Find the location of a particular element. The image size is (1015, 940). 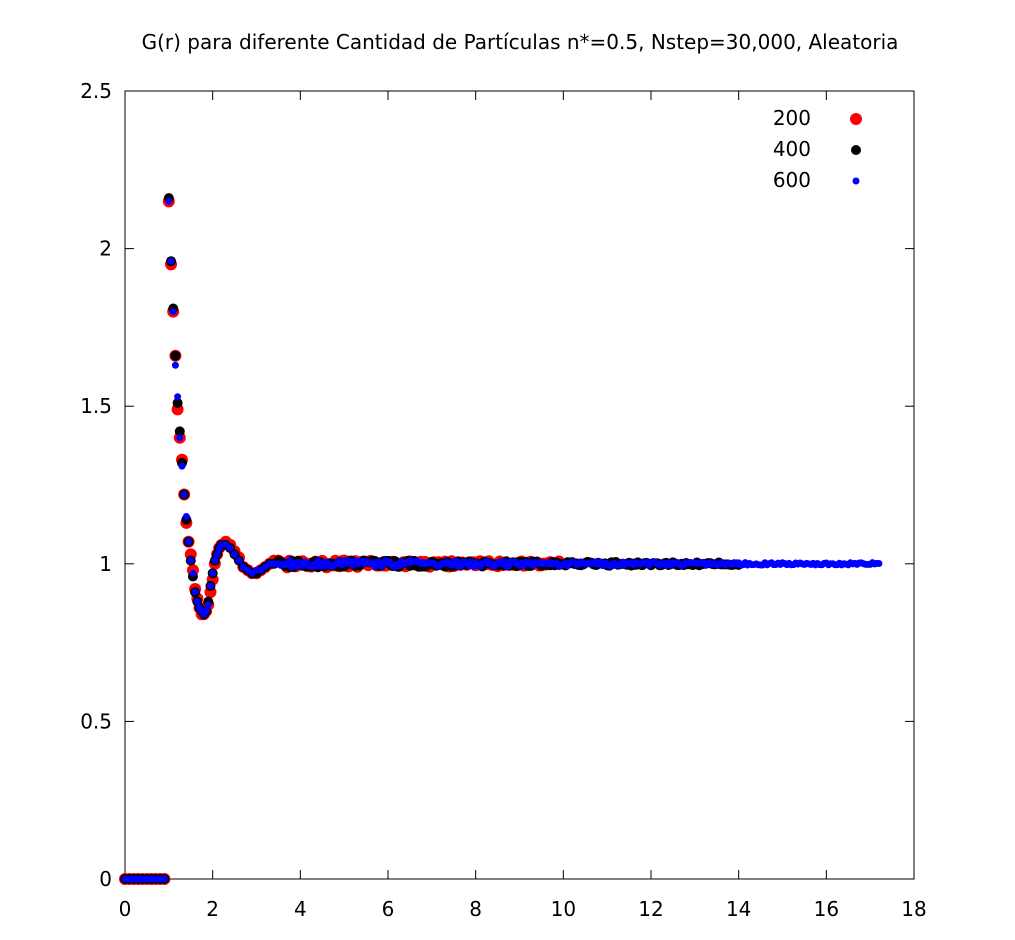

y-tick-label: 2 is located at coordinates (105, 249).